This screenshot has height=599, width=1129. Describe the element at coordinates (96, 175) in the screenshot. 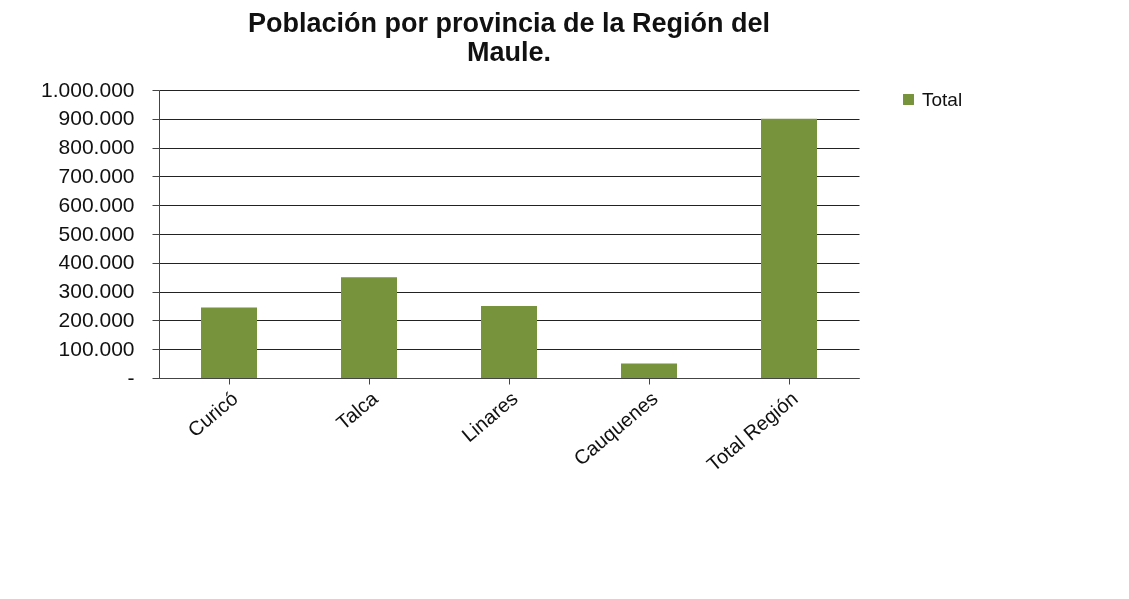

I see `y-tick-label: 700.000` at that location.